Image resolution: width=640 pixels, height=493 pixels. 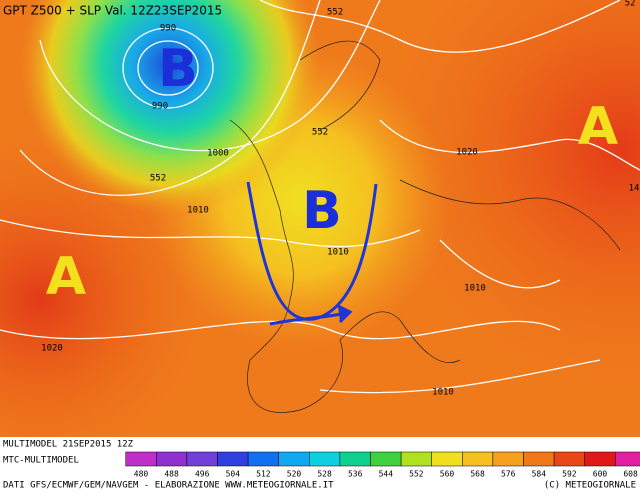 What do you see at coordinates (630, 4) in the screenshot?
I see `contour-label: 52` at bounding box center [630, 4].